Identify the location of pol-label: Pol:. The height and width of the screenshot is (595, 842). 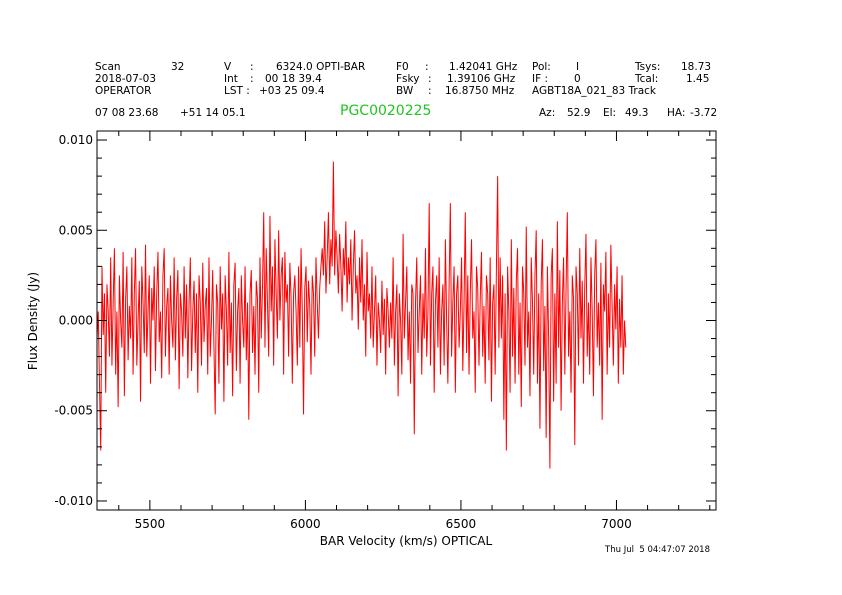
(541, 67).